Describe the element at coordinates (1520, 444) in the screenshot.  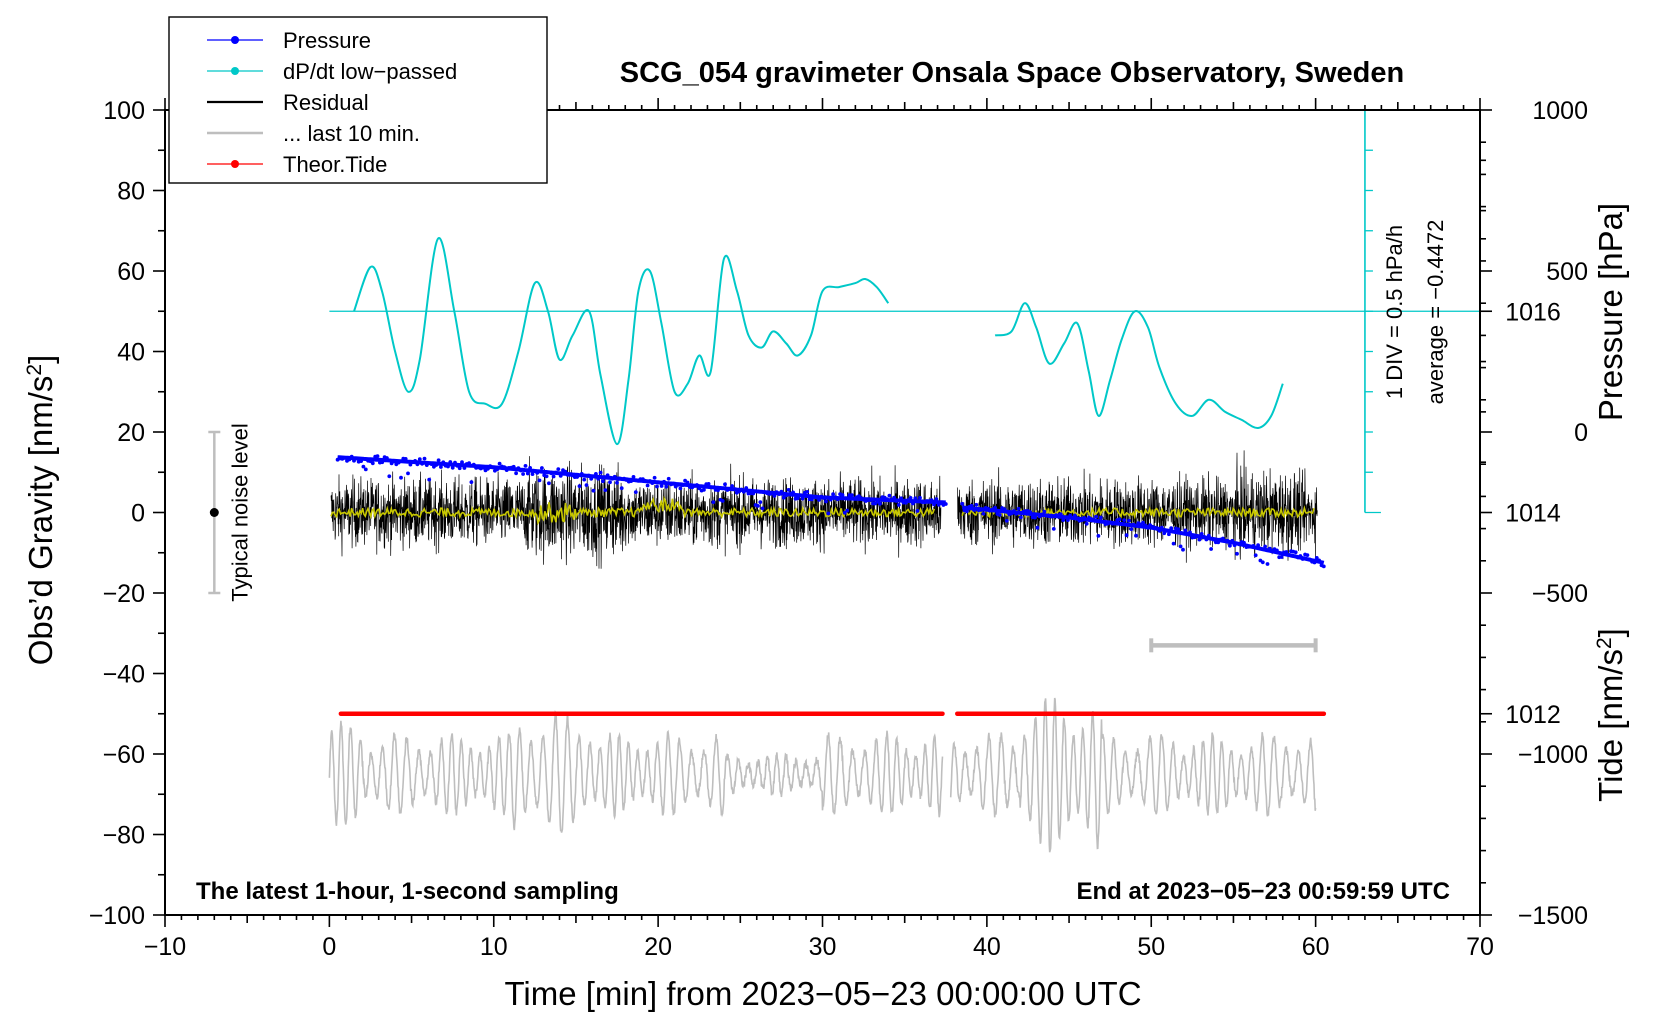
I see `pressure-axis-ticks: 1016 1014 1012` at that location.